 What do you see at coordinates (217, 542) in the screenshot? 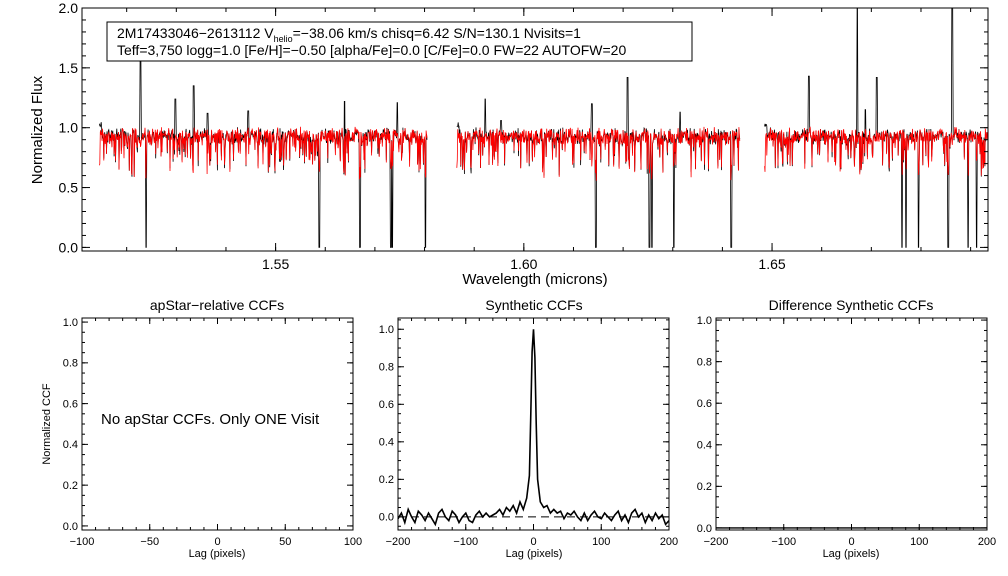
I see `apstar-ccf-xtick-label: 0` at bounding box center [217, 542].